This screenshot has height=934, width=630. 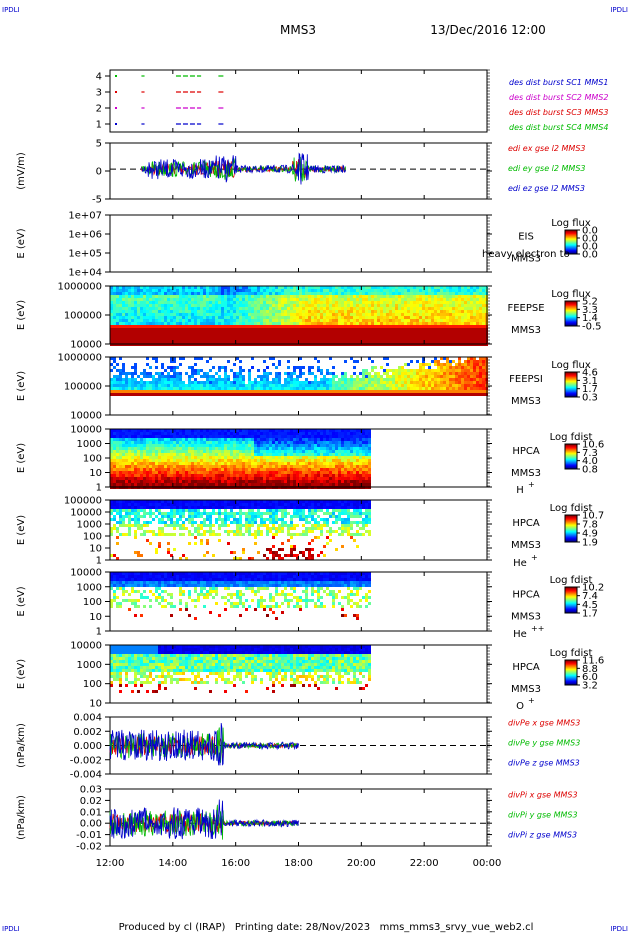 I want to click on corner-label-top-right: IPDLI, so click(x=619, y=10).